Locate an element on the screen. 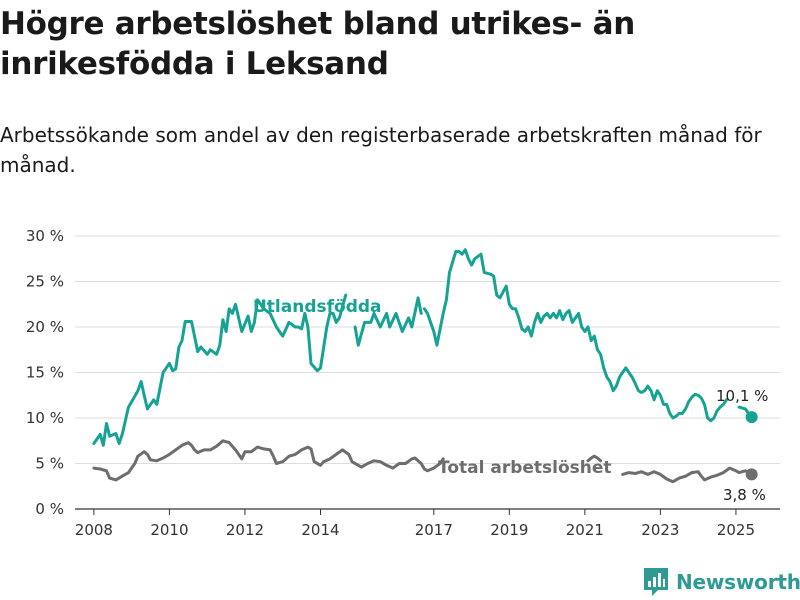 This screenshot has height=600, width=800. end-label-total: 3,8 % is located at coordinates (744, 495).